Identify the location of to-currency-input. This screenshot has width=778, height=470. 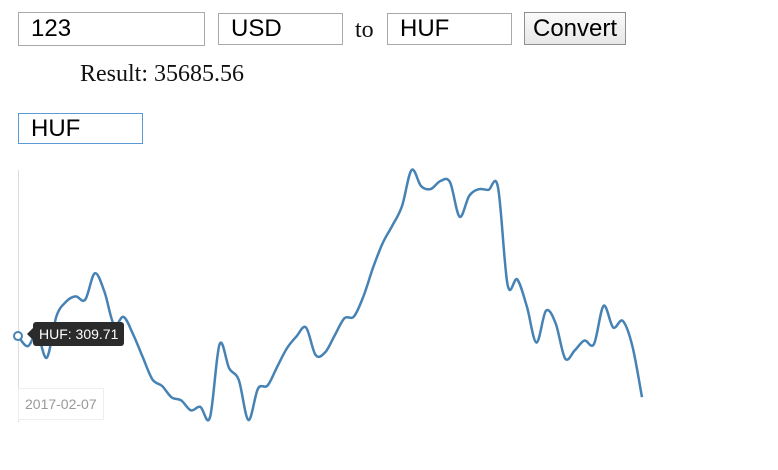
(449, 29).